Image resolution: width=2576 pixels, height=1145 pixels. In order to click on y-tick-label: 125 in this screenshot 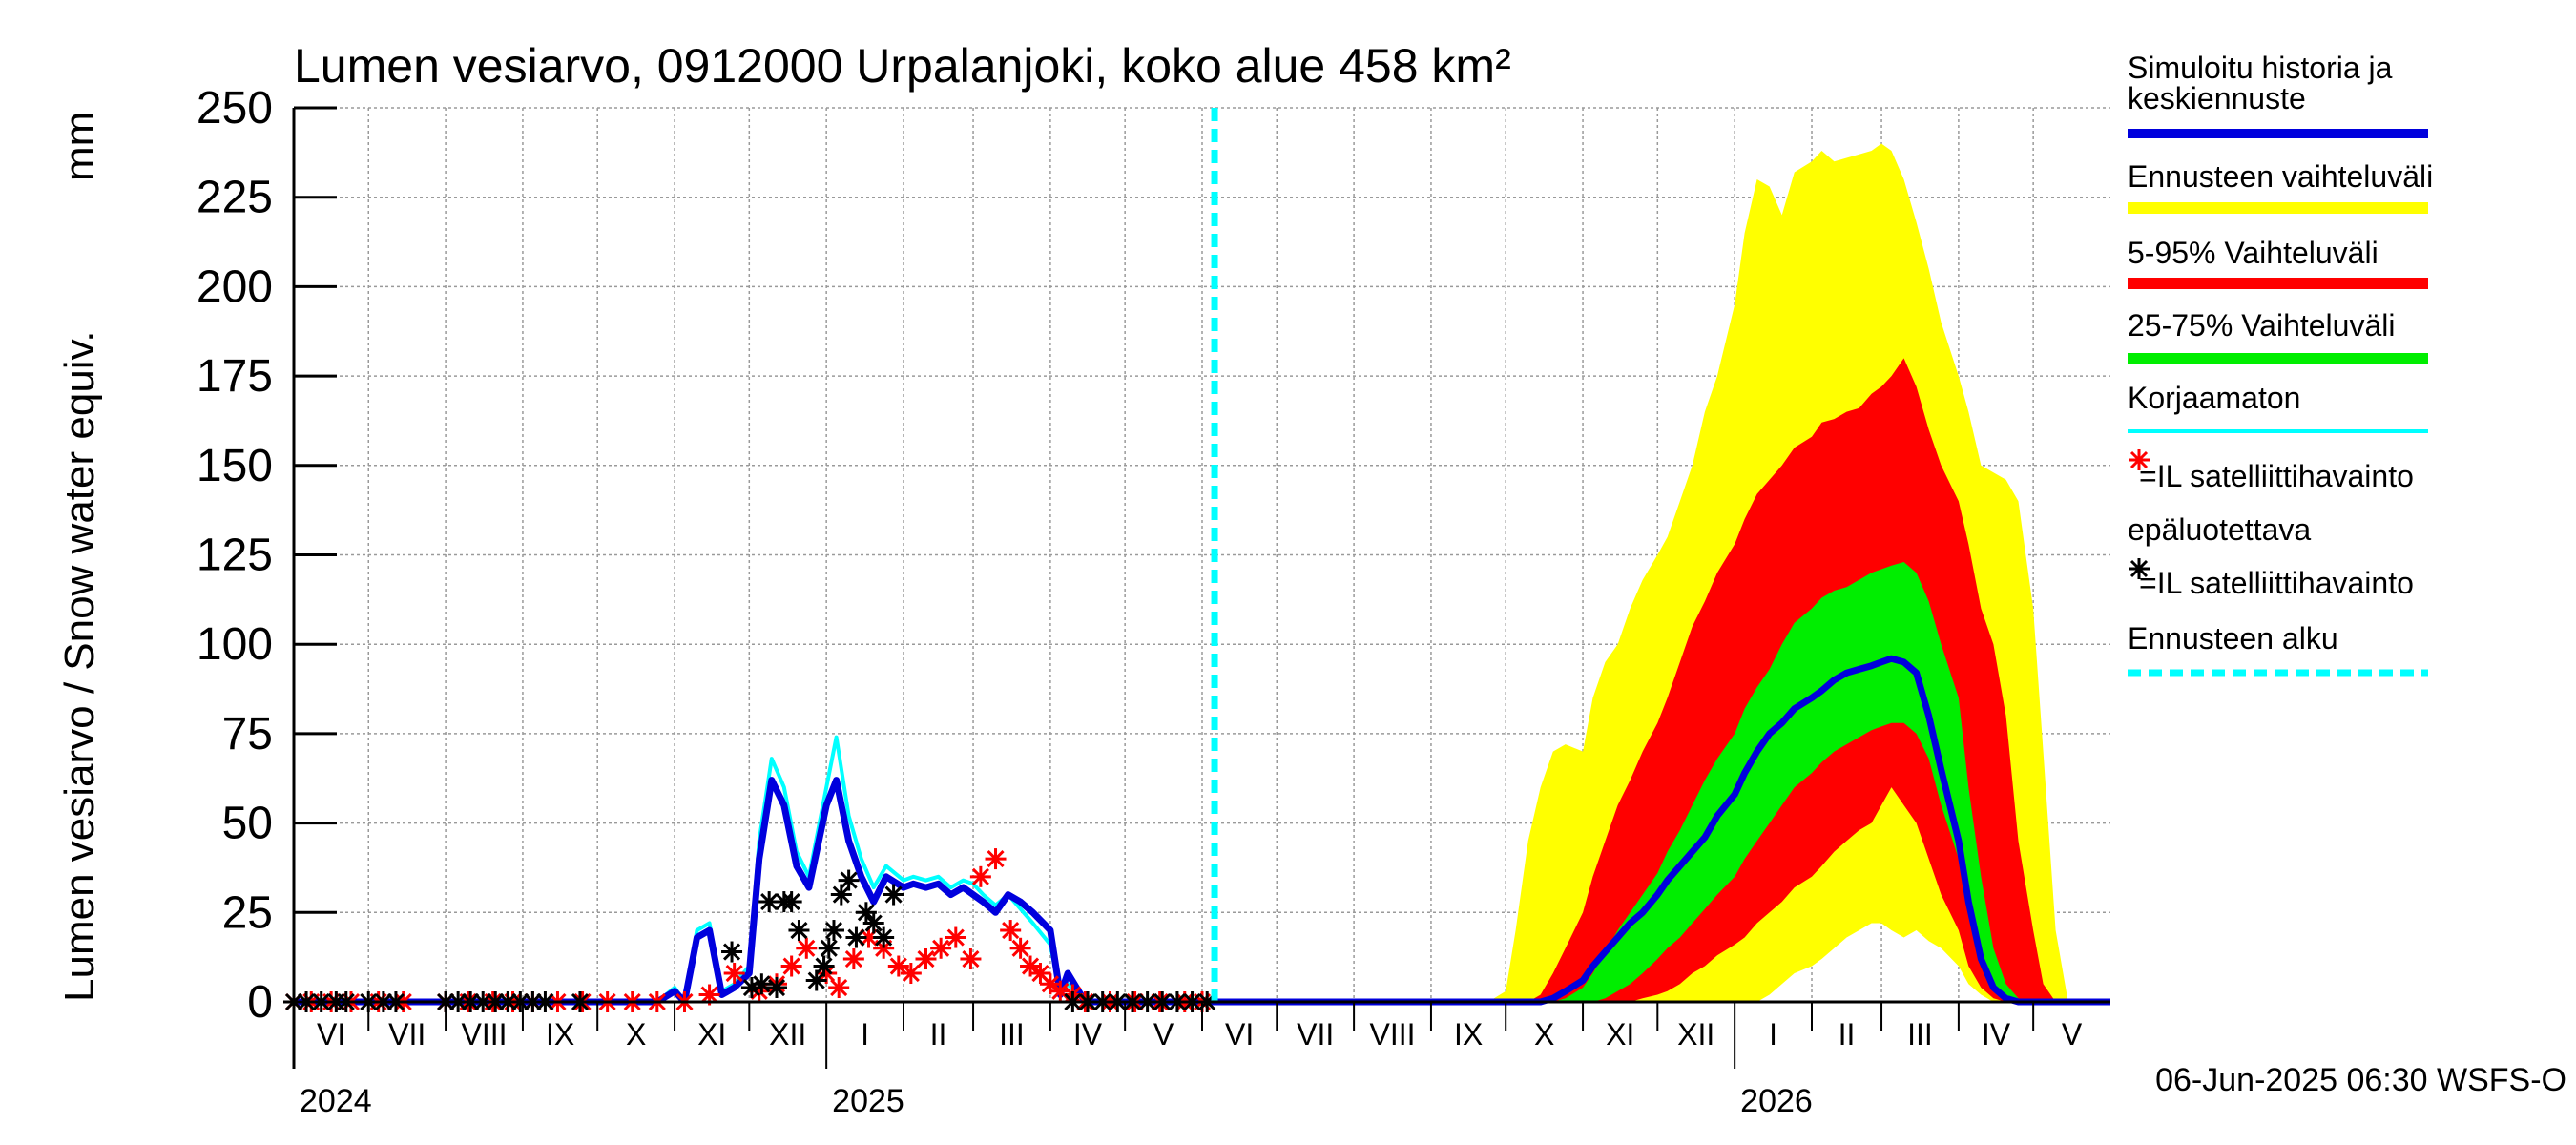, I will do `click(235, 556)`.